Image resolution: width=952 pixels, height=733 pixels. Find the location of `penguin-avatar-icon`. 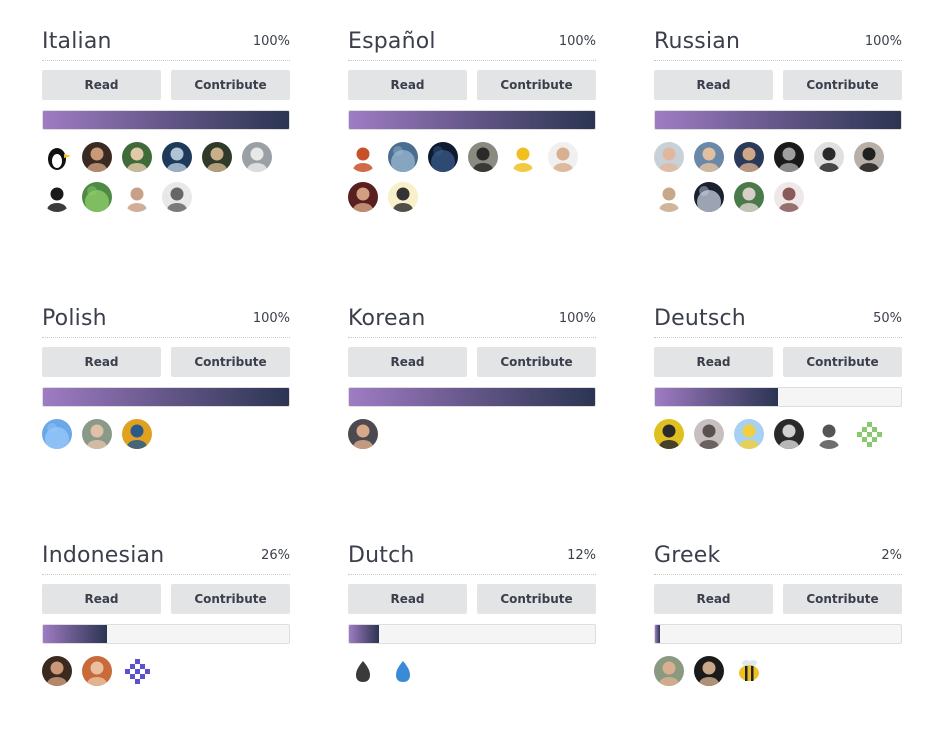

penguin-avatar-icon is located at coordinates (57, 157).